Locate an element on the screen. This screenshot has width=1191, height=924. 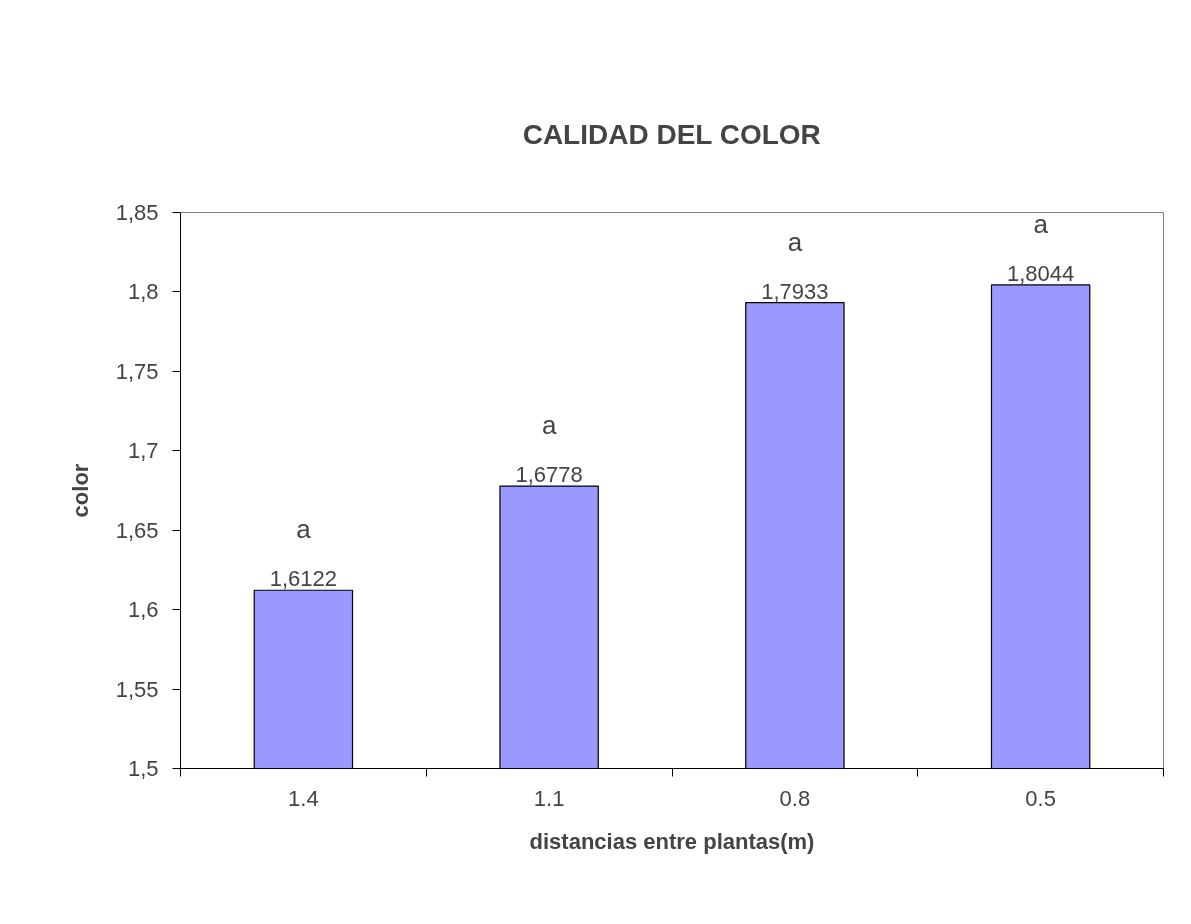
y-tick-label: 1,7 is located at coordinates (143, 451).